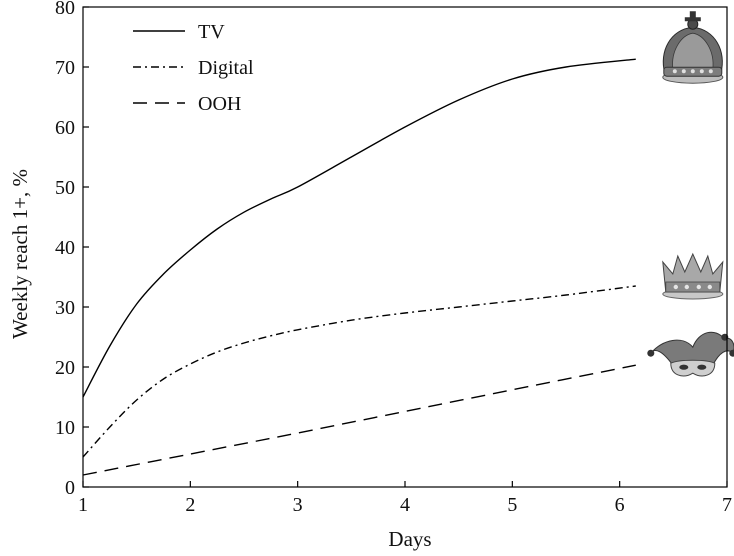  Describe the element at coordinates (226, 68) in the screenshot. I see `legend-label-digital: Digital` at that location.